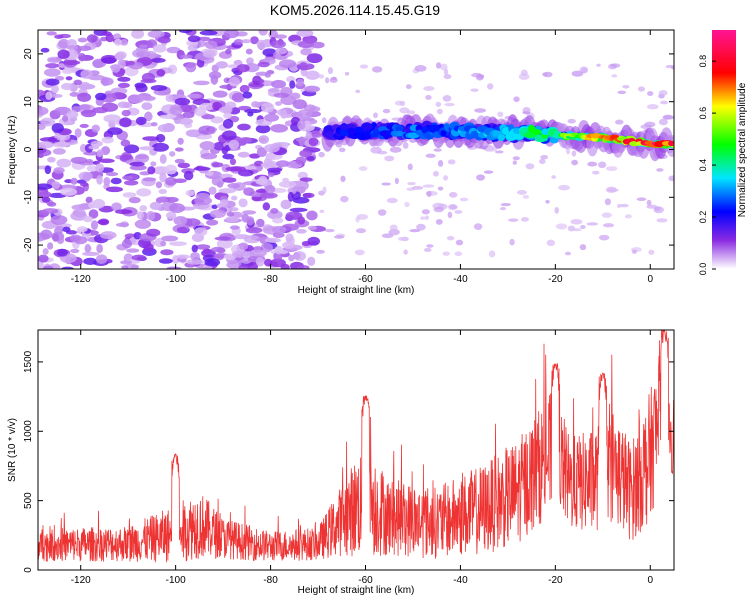  I want to click on spectrogram-x-tick-label: -120, so click(81, 279).